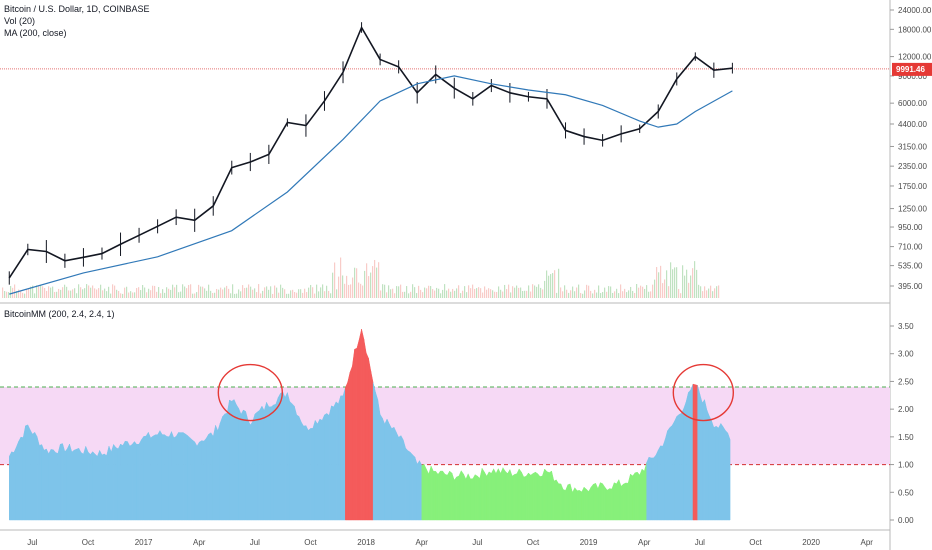  Describe the element at coordinates (88, 542) in the screenshot. I see `x-tick-label: Oct` at that location.